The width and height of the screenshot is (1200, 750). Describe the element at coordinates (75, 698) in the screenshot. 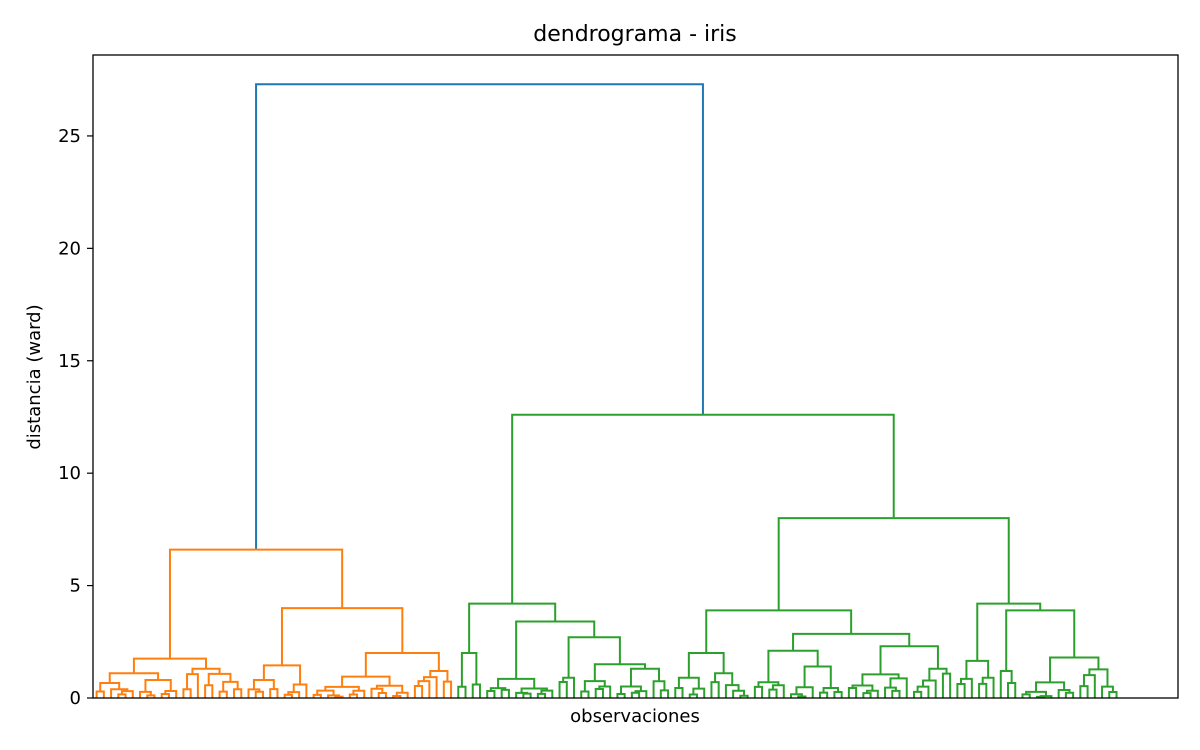

I see `y-tick-label: 0` at that location.